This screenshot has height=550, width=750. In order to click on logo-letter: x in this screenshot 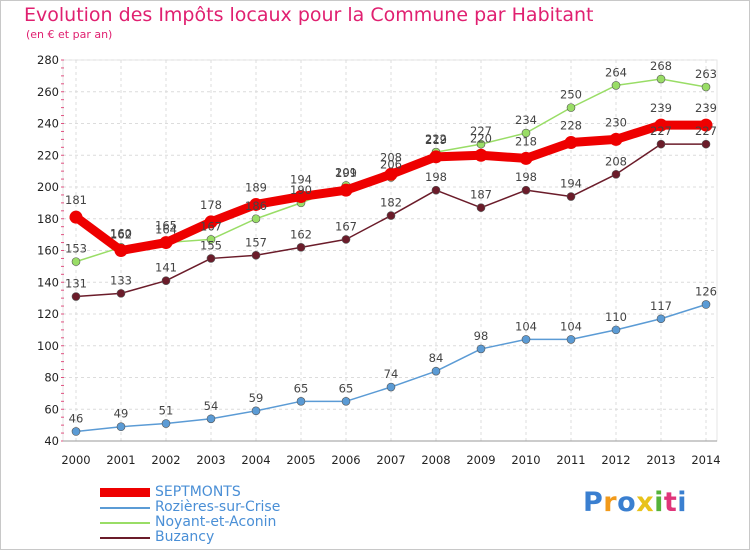, I will do `click(645, 502)`.